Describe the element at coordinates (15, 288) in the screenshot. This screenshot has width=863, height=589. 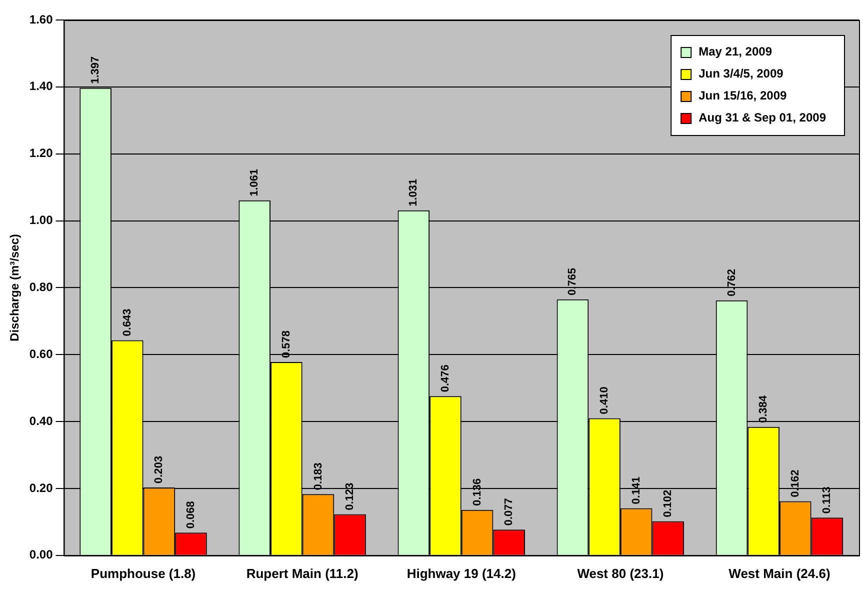
I see `y-axis-title: Discharge (m³/sec)` at that location.